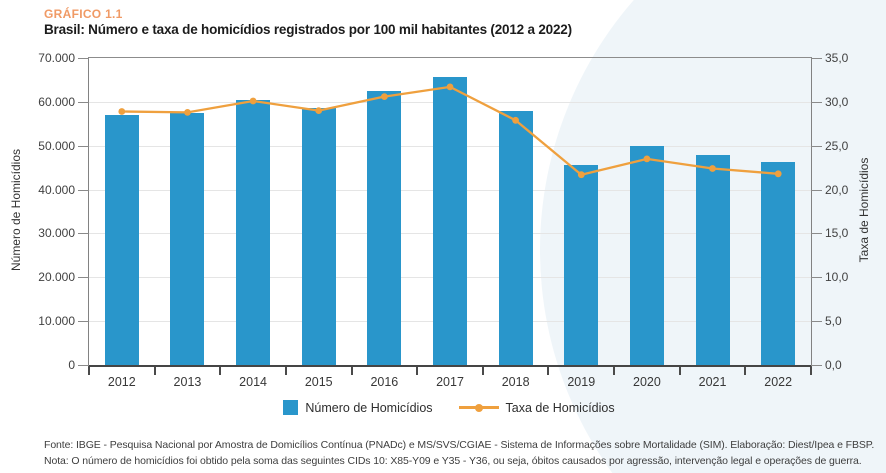 The width and height of the screenshot is (886, 473). What do you see at coordinates (833, 321) in the screenshot?
I see `right-axis-tick-label: 5,0` at bounding box center [833, 321].